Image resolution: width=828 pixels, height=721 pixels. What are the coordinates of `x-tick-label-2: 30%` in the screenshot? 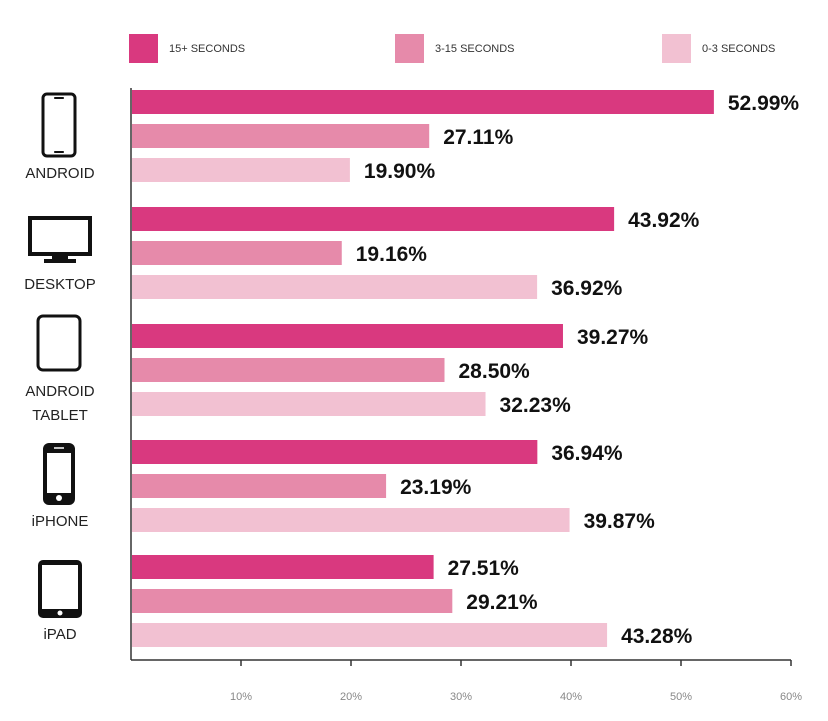 It's located at (461, 697).